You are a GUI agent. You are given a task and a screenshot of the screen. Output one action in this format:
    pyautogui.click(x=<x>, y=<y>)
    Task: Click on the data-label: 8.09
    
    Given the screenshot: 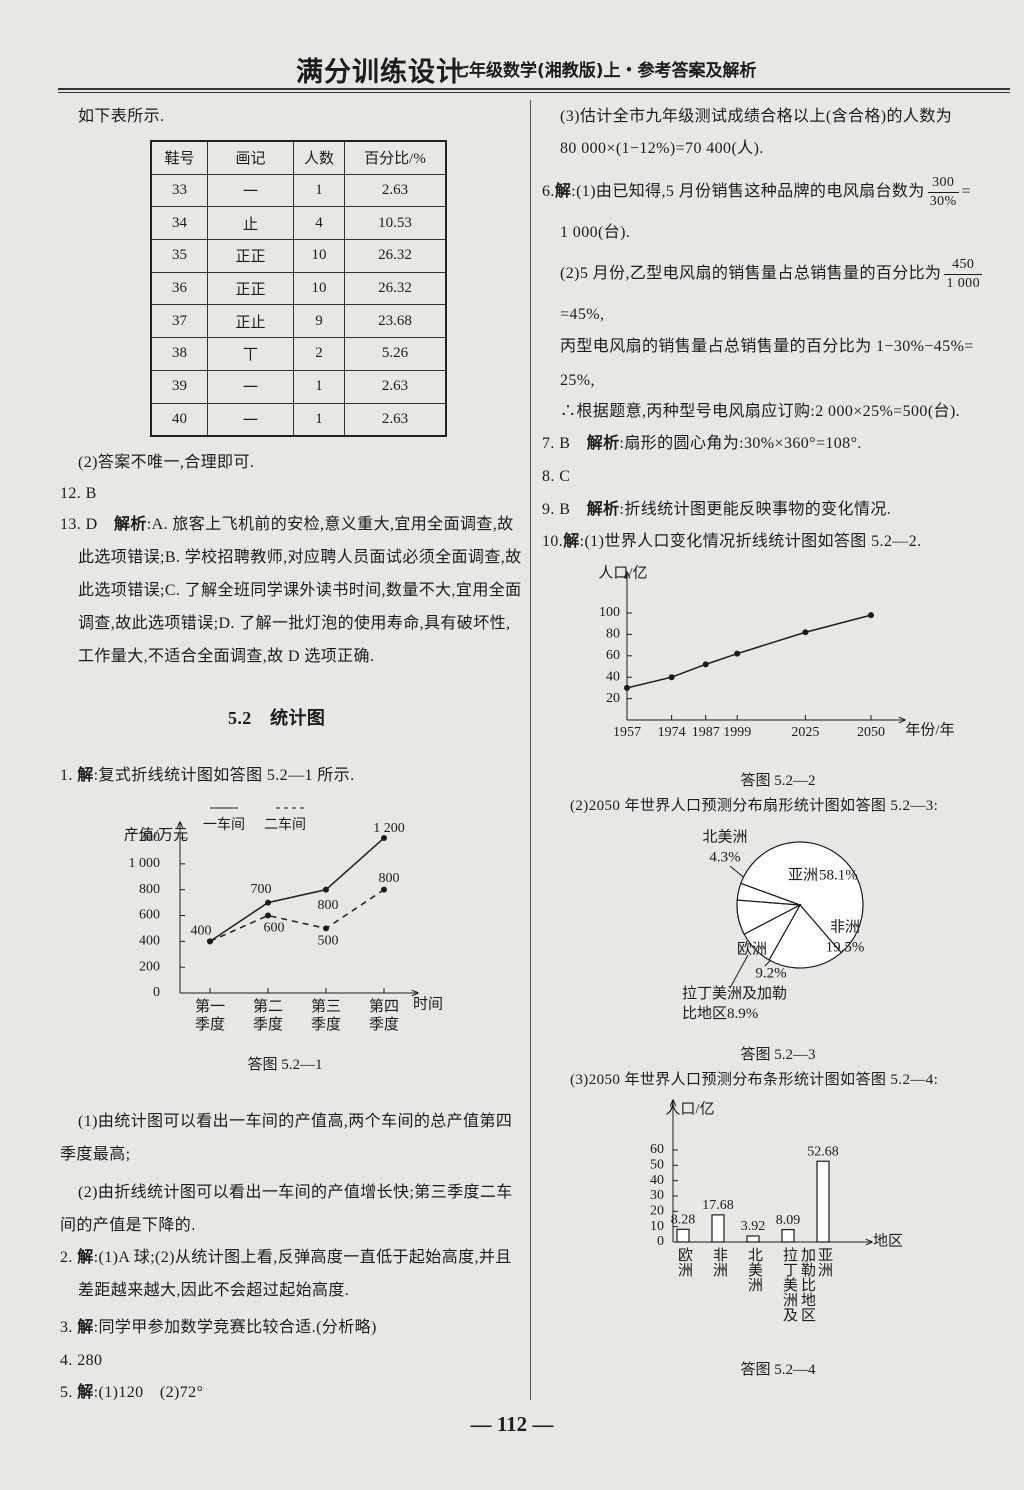 What is the action you would take?
    pyautogui.click(x=788, y=1220)
    